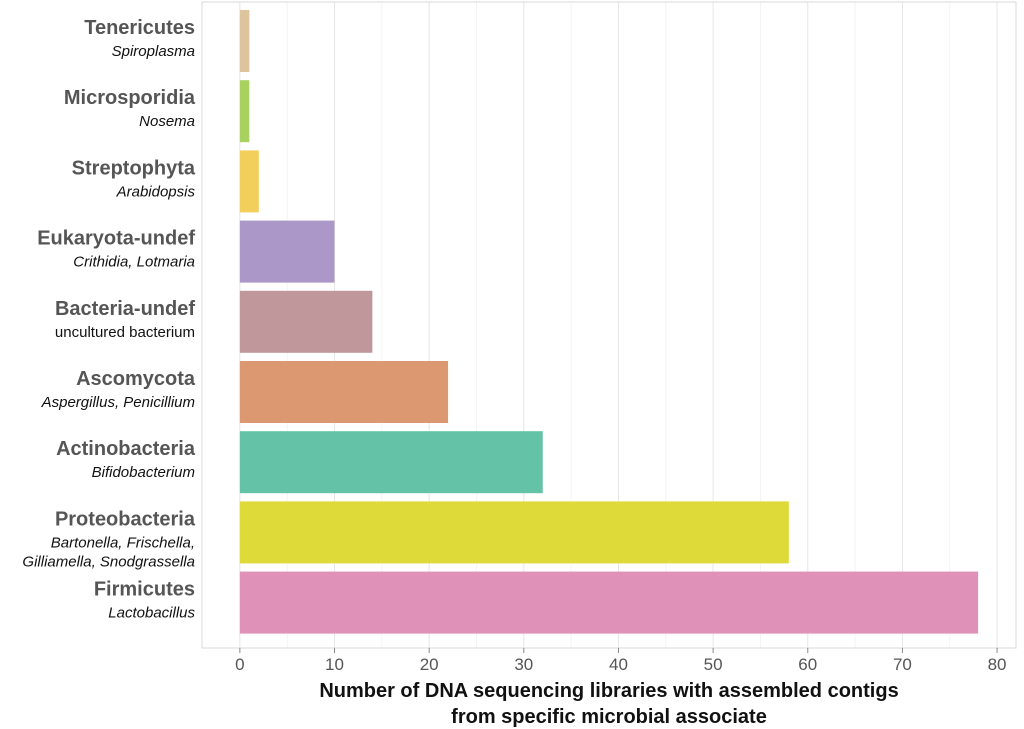  Describe the element at coordinates (618, 664) in the screenshot. I see `x-tick-label: 40` at that location.